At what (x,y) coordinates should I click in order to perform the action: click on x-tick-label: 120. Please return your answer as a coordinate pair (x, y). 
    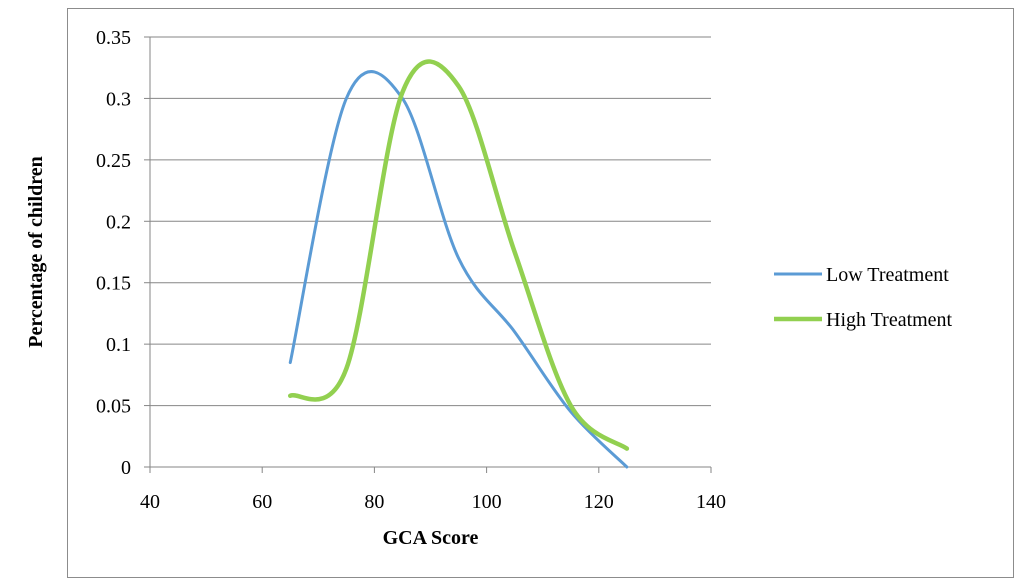
    Looking at the image, I should click on (599, 502).